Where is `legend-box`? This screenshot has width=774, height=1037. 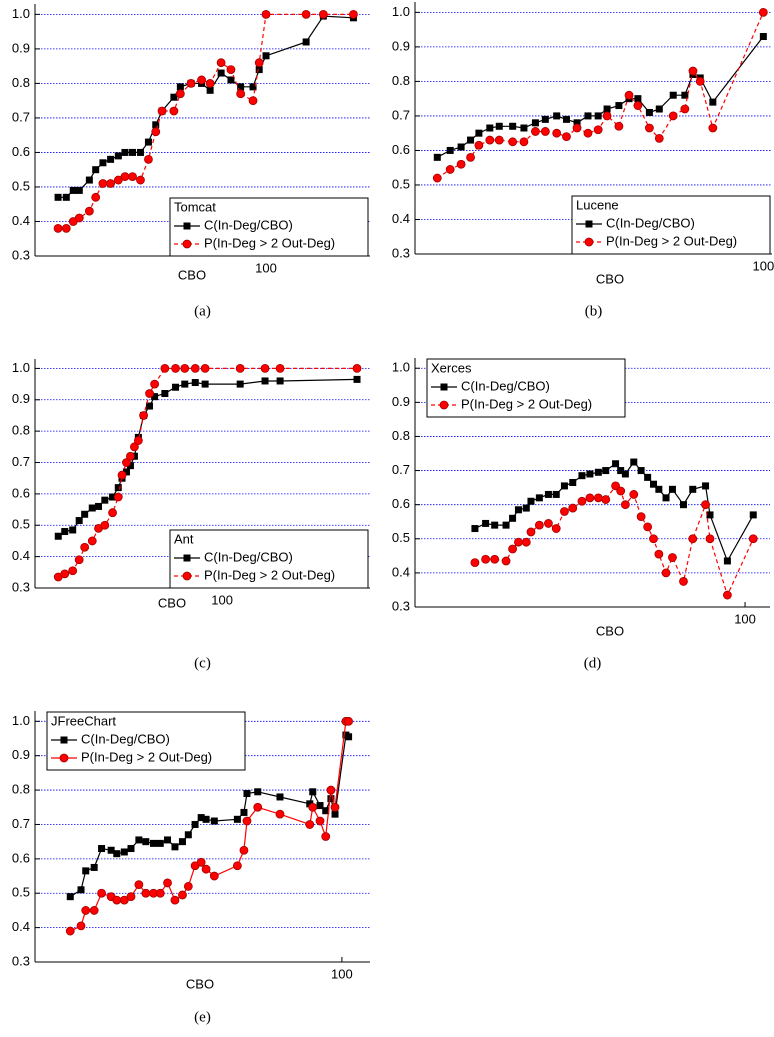
legend-box is located at coordinates (671, 225).